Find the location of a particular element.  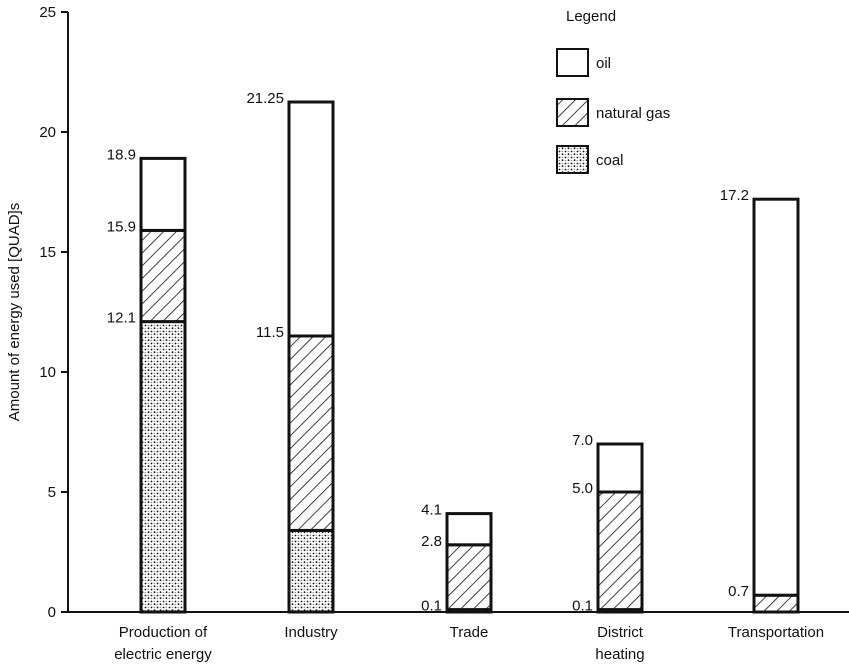

data-label: 0.7 is located at coordinates (738, 591).